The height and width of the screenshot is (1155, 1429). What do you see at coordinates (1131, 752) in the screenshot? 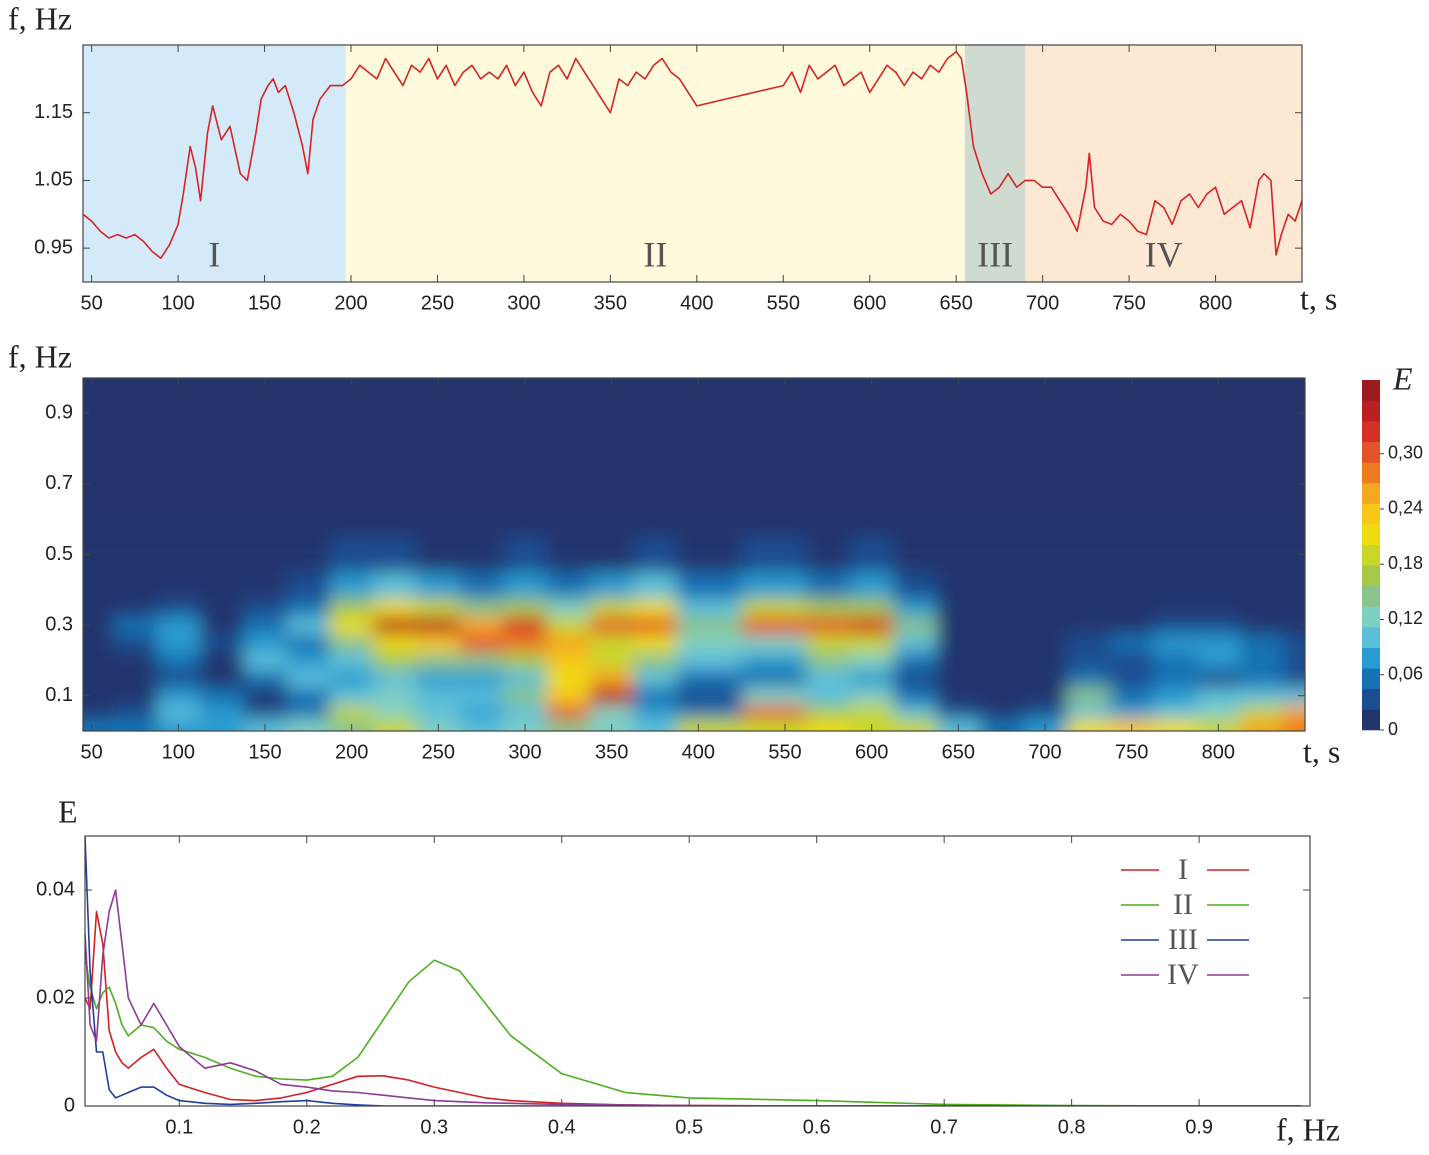
I see `x-tick-label: 750` at bounding box center [1131, 752].